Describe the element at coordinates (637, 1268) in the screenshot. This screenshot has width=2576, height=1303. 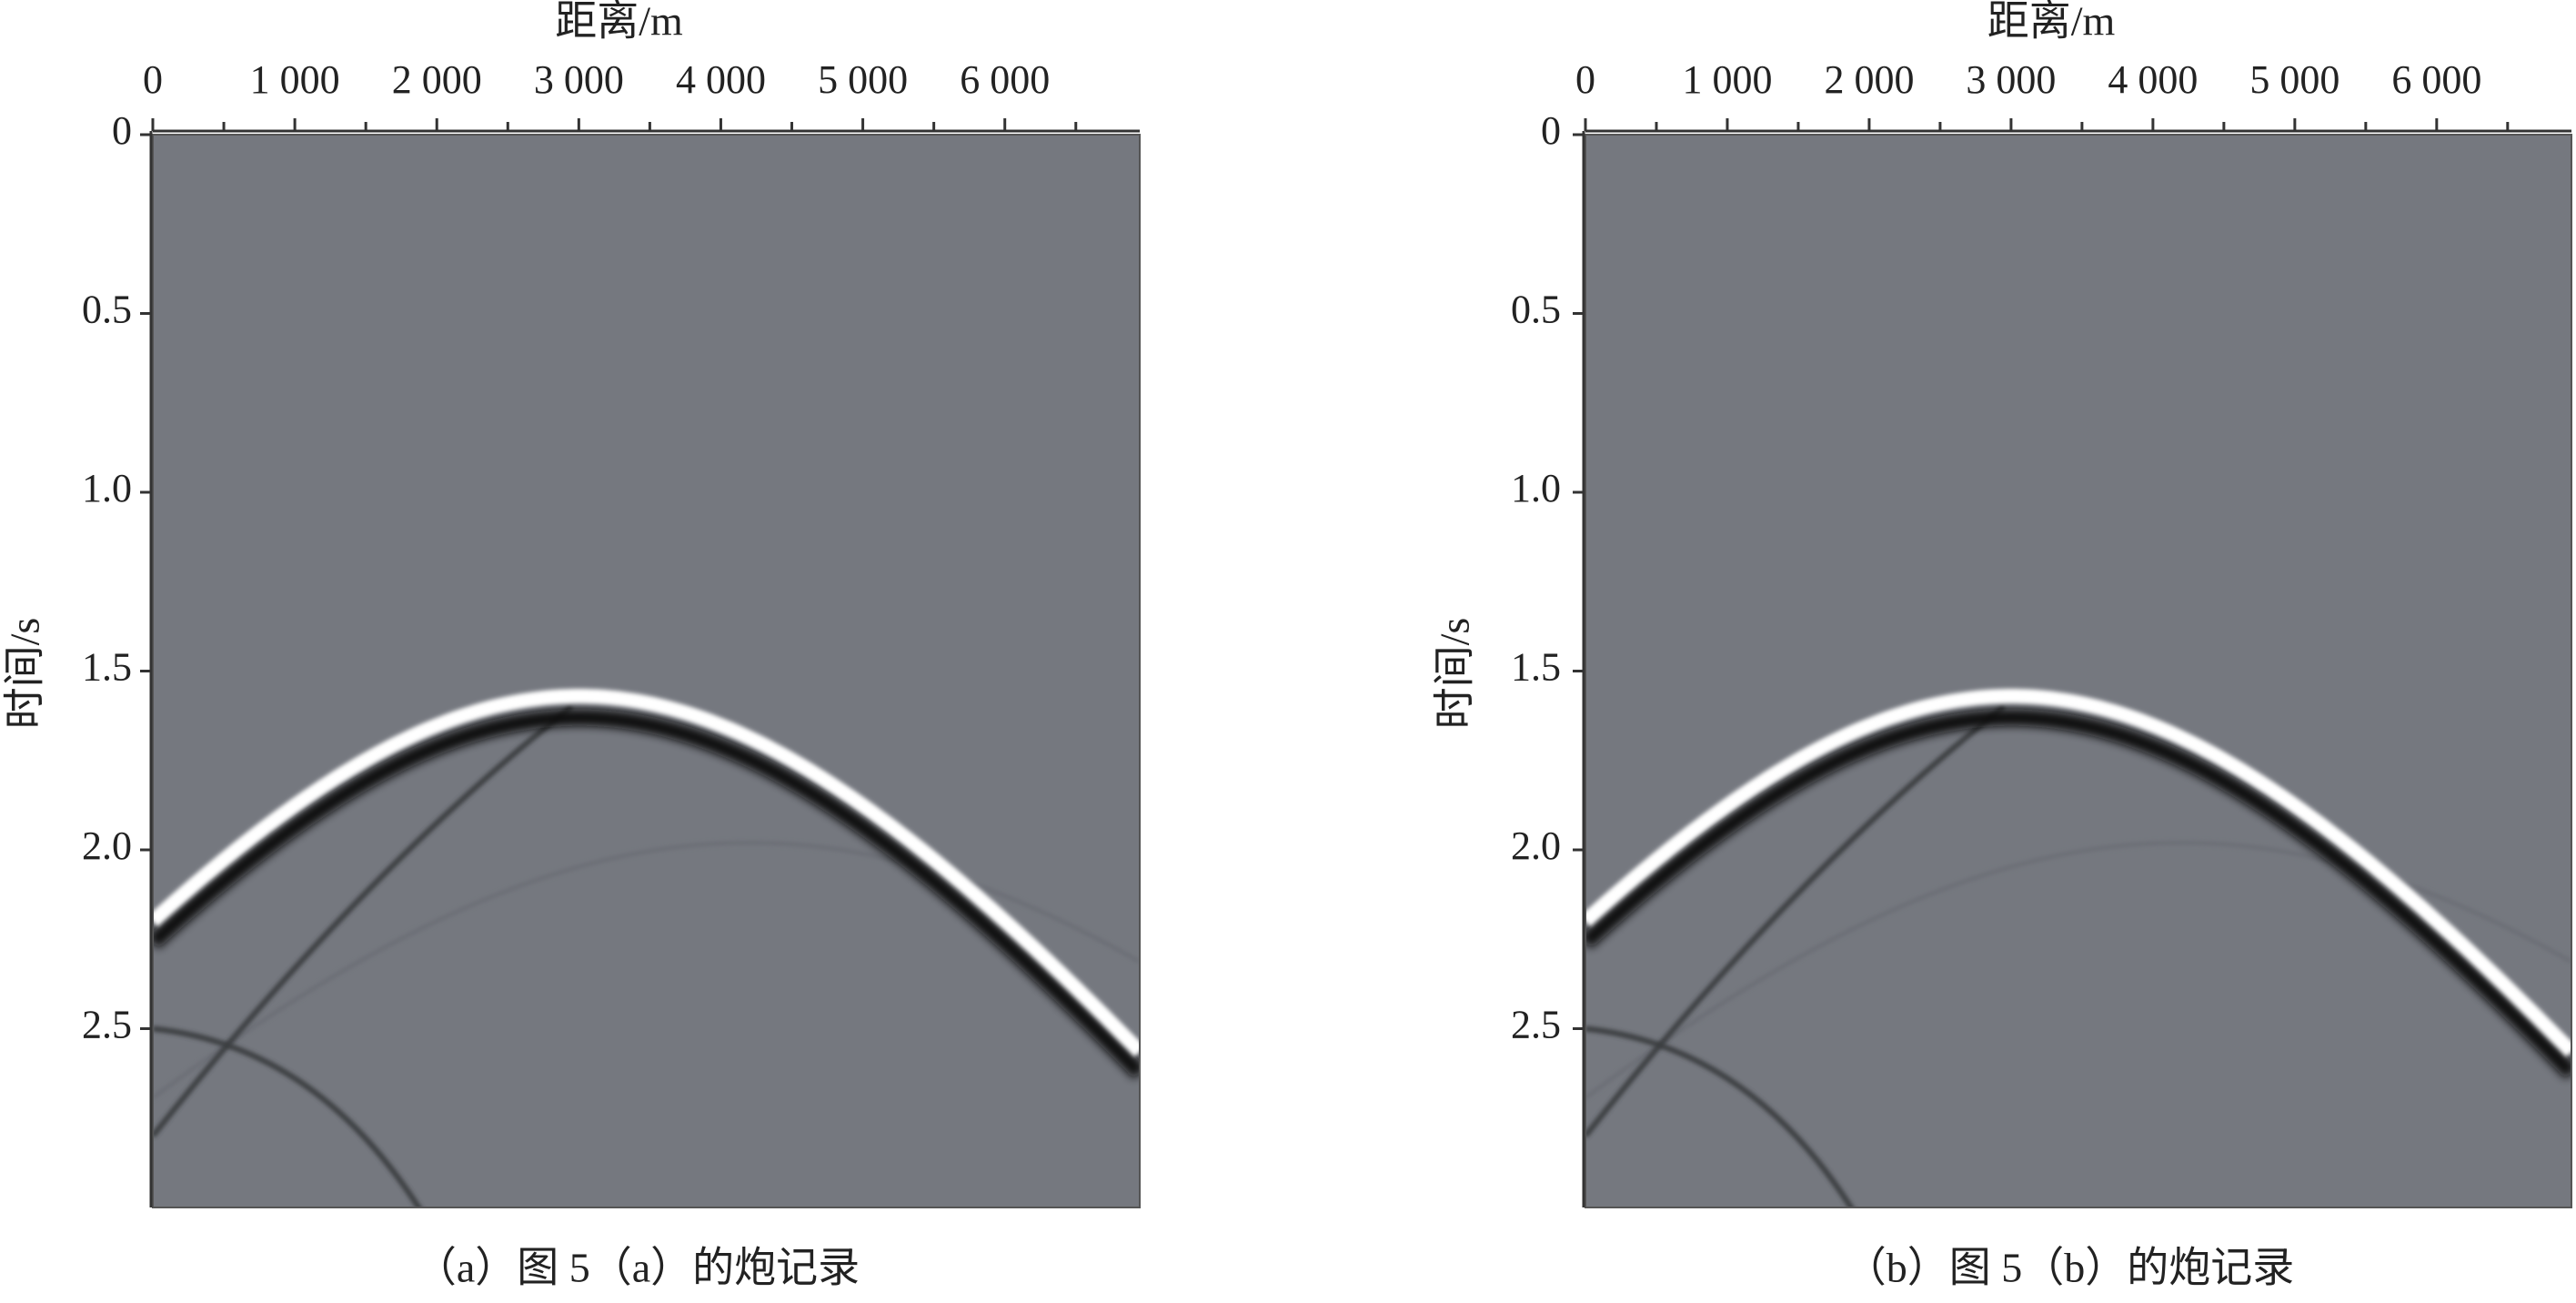
I see `caption: （a）图 5（a）的炮记录` at that location.